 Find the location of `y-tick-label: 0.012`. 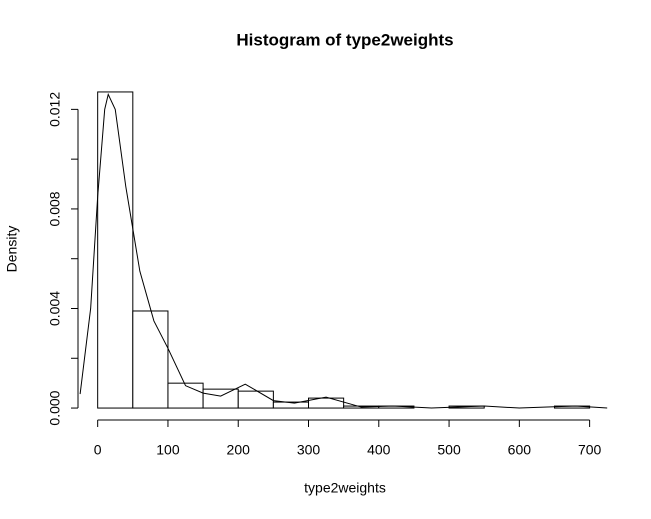

y-tick-label: 0.012 is located at coordinates (55, 109).